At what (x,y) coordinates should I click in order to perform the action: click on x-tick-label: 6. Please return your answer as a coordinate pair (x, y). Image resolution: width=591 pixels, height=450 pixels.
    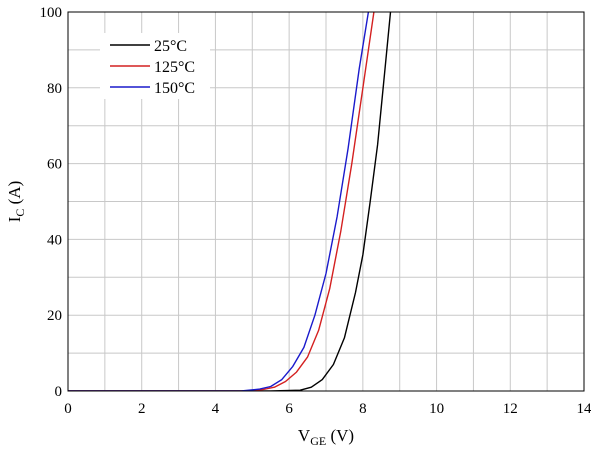
    Looking at the image, I should click on (289, 409).